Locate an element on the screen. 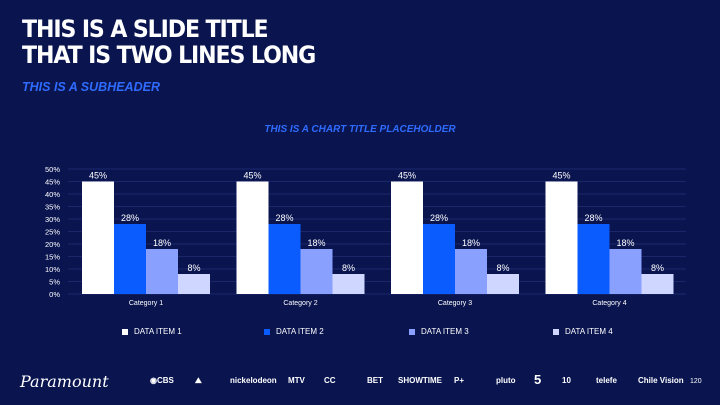  y-tick-label: 50% is located at coordinates (52, 169).